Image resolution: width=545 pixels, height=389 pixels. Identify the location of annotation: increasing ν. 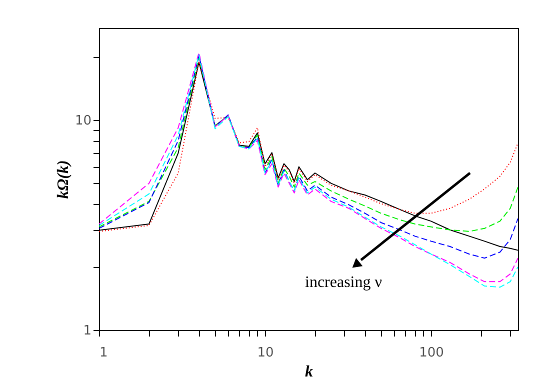
(343, 282).